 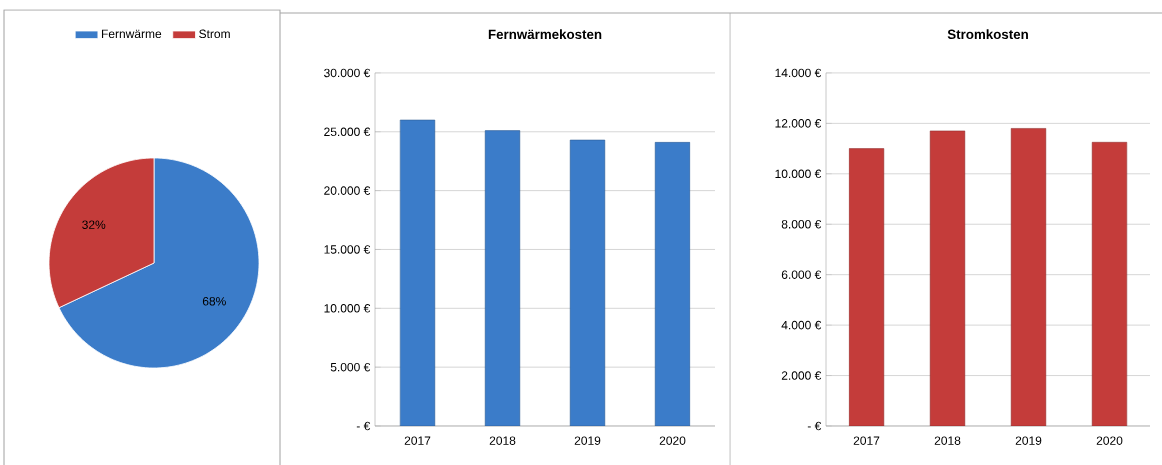 I want to click on y-tick-label: 25.000 €, so click(x=347, y=132).